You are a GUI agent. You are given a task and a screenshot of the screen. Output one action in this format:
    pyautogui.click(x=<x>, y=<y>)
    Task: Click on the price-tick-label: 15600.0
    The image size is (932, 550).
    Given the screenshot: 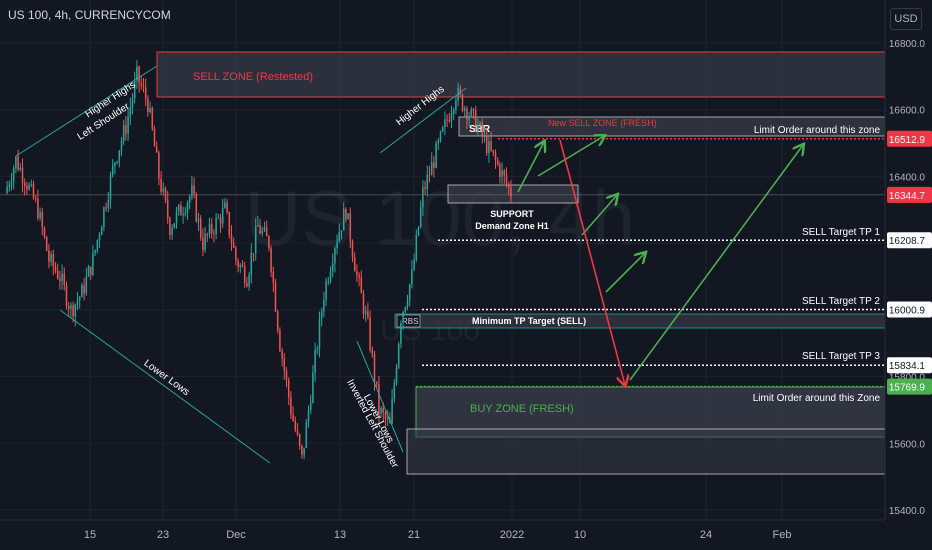 What is the action you would take?
    pyautogui.click(x=907, y=444)
    